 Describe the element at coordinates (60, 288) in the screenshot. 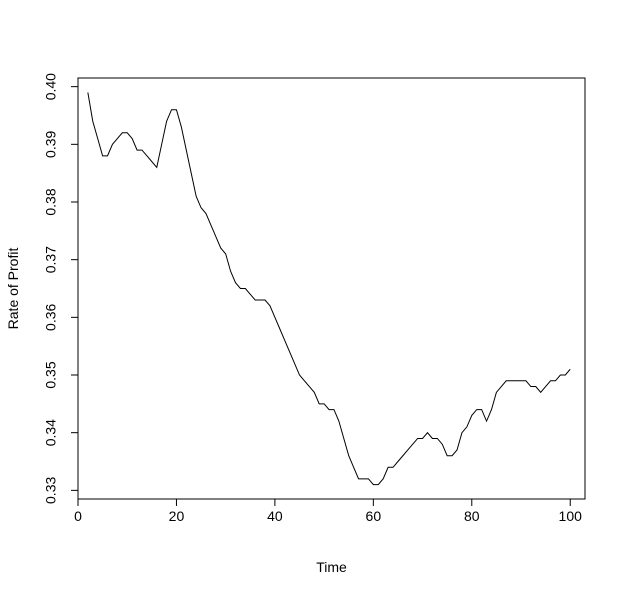

I see `y-axis: 0.33 0.34 0.35 0.36 0.37 0.38 0.39 0.40` at that location.